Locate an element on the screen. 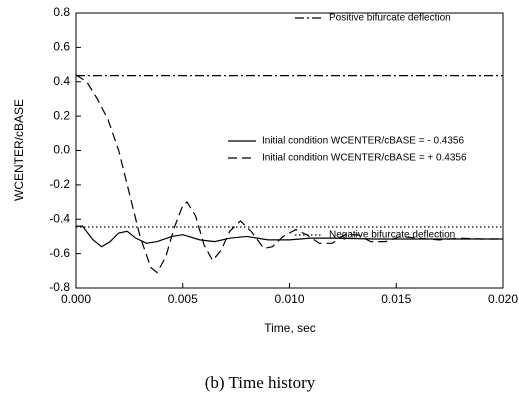 The image size is (519, 407). legend-label: Negative bifurcate deflection is located at coordinates (392, 235).